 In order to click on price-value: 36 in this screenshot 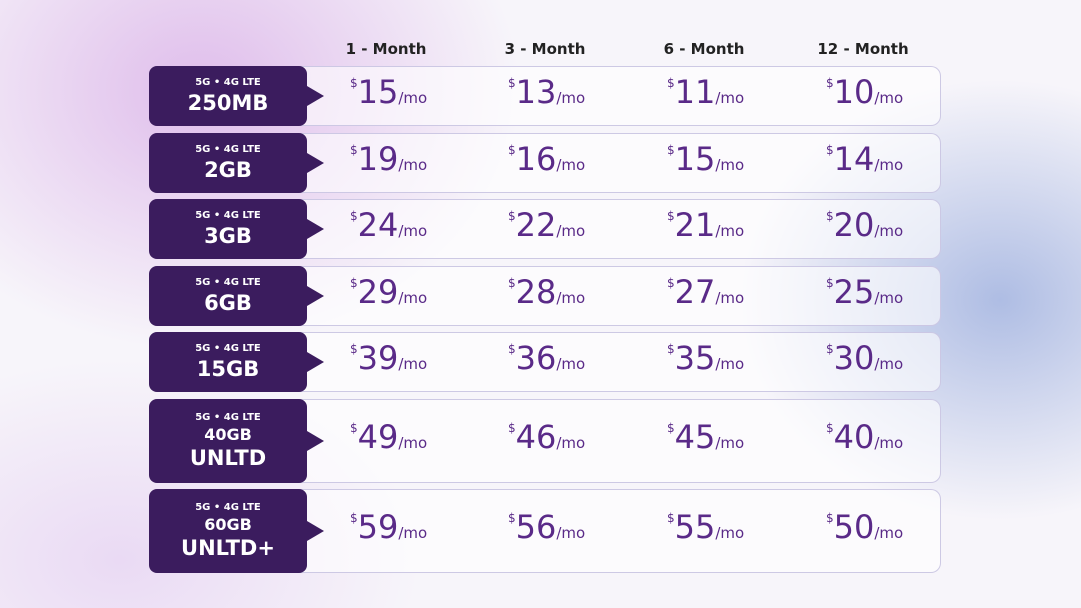, I will do `click(536, 358)`.